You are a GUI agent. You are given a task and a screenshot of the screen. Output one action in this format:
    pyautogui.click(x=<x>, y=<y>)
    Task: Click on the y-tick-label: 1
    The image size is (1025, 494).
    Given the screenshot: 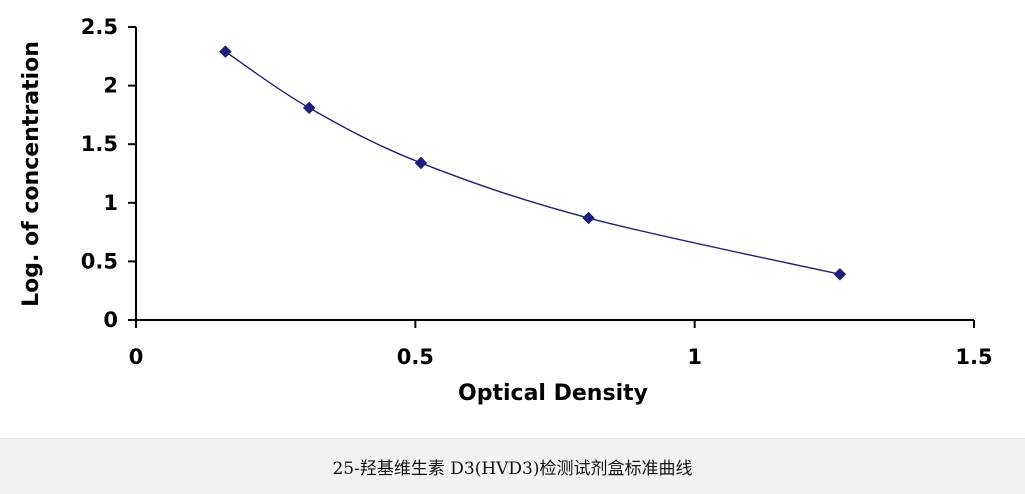 What is the action you would take?
    pyautogui.click(x=110, y=203)
    